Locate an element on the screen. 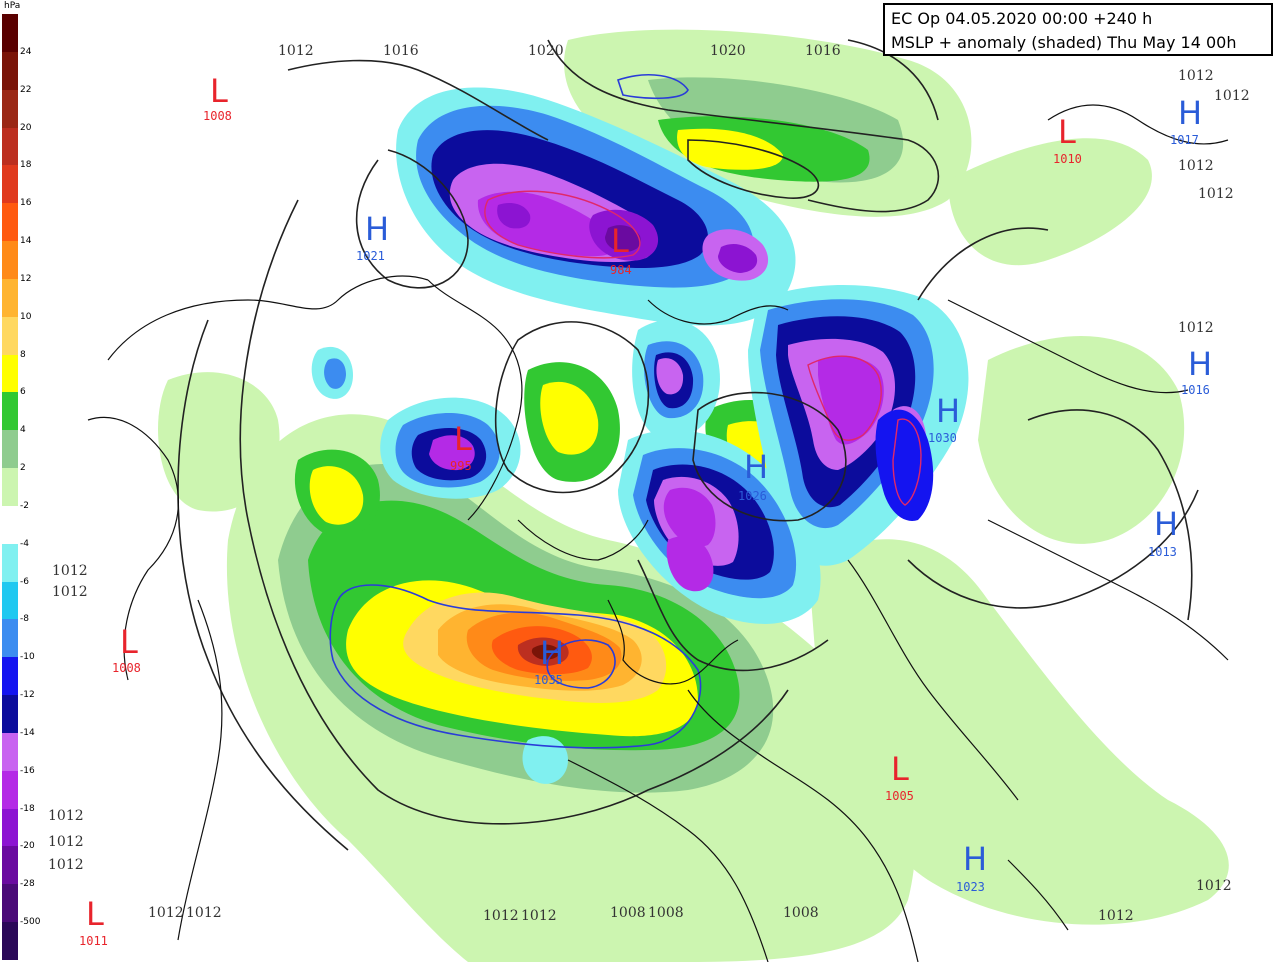  high-center: H 1013 is located at coordinates (1163, 532).